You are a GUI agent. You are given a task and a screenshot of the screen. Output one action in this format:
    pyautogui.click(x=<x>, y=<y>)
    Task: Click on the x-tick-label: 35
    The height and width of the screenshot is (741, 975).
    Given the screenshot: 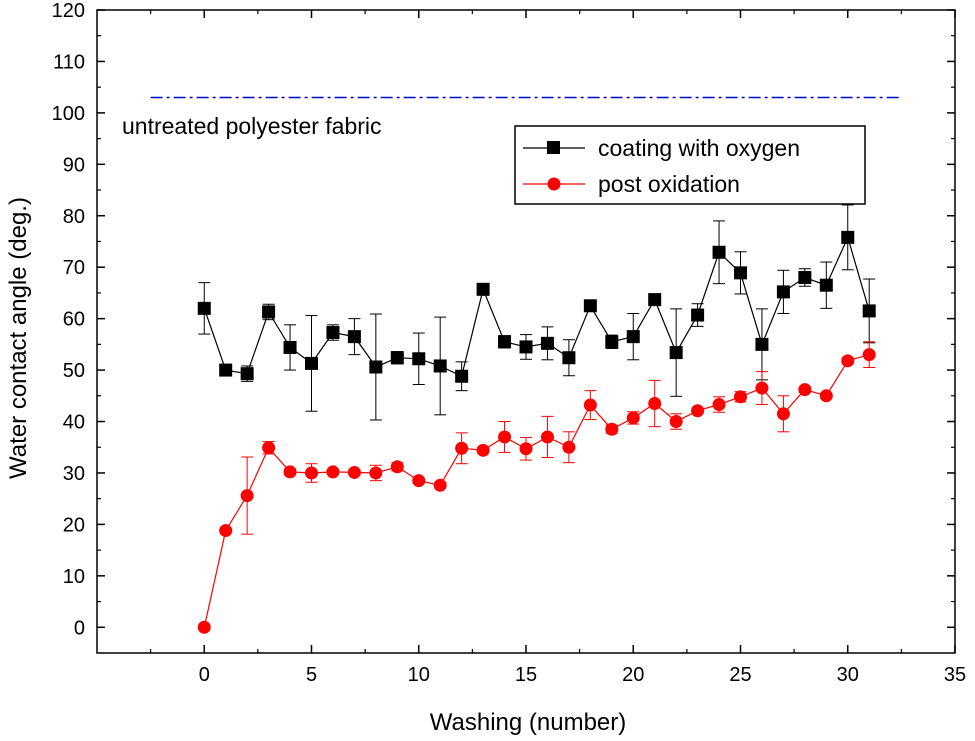 What is the action you would take?
    pyautogui.click(x=955, y=675)
    